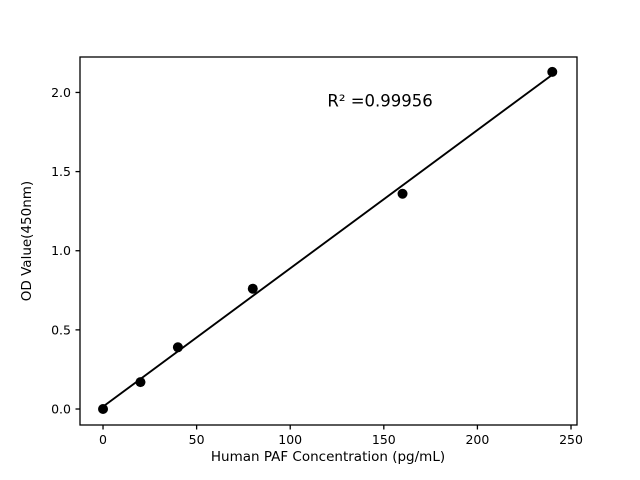 This screenshot has height=480, width=640. Describe the element at coordinates (103, 439) in the screenshot. I see `x-tick-label: 0` at that location.